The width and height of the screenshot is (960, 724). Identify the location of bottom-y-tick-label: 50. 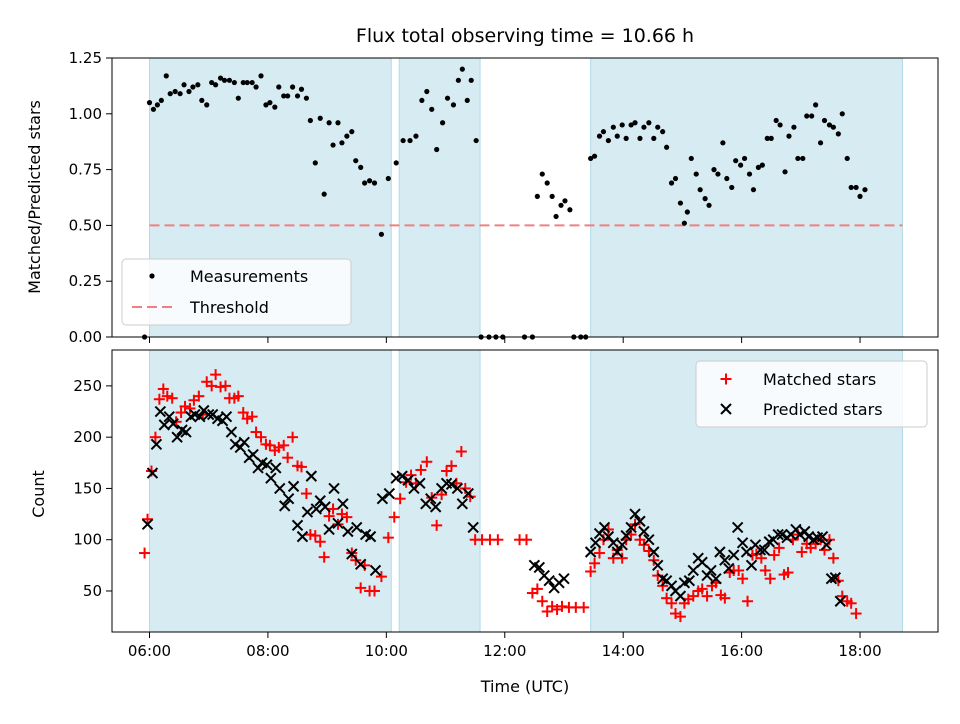
(92, 591).